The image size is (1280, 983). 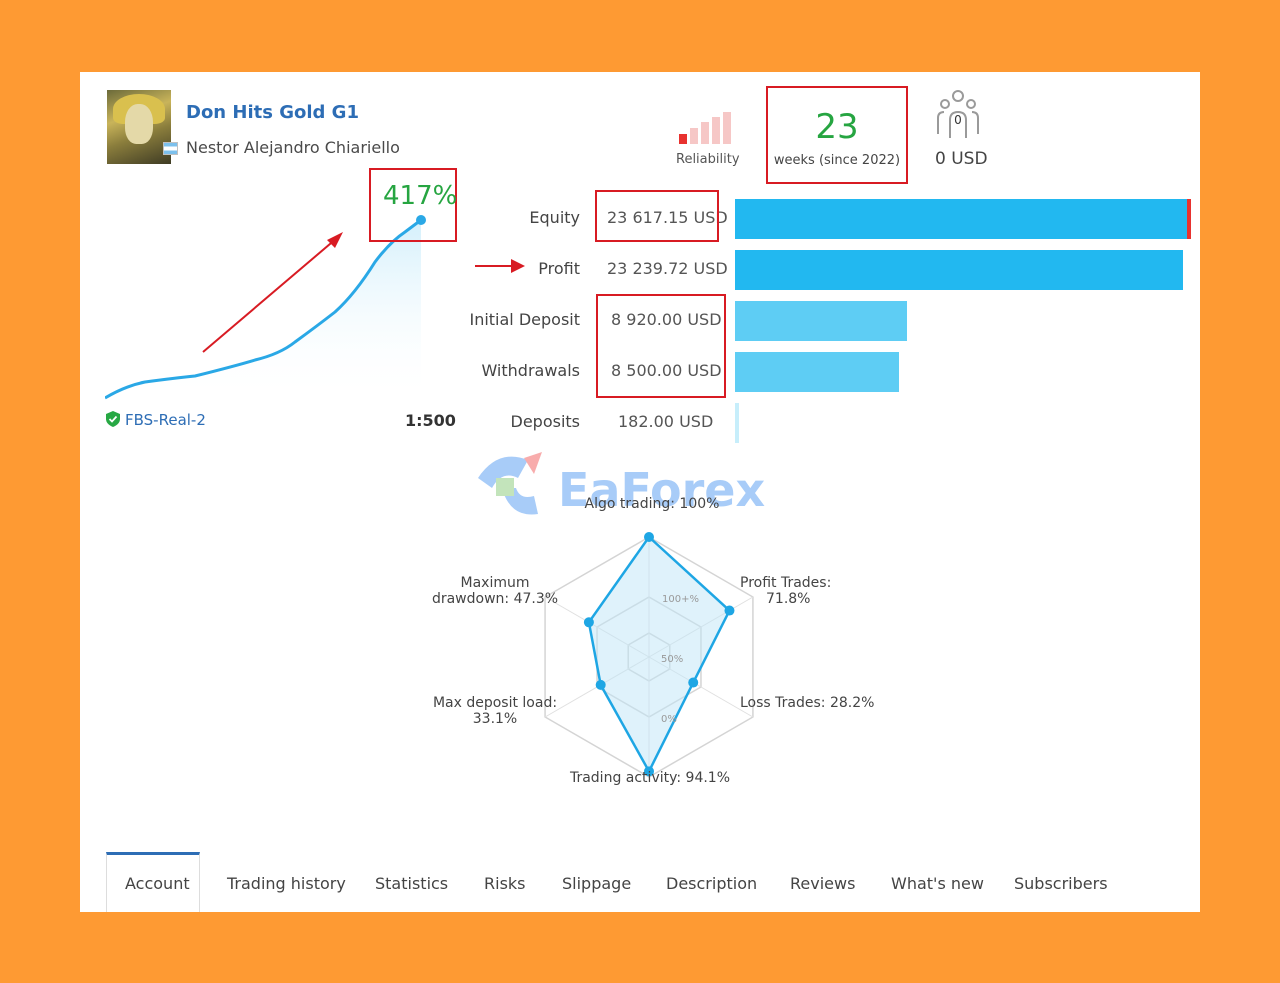 What do you see at coordinates (666, 319) in the screenshot?
I see `metric-value-initial-deposit: 8 920.00 USD` at bounding box center [666, 319].